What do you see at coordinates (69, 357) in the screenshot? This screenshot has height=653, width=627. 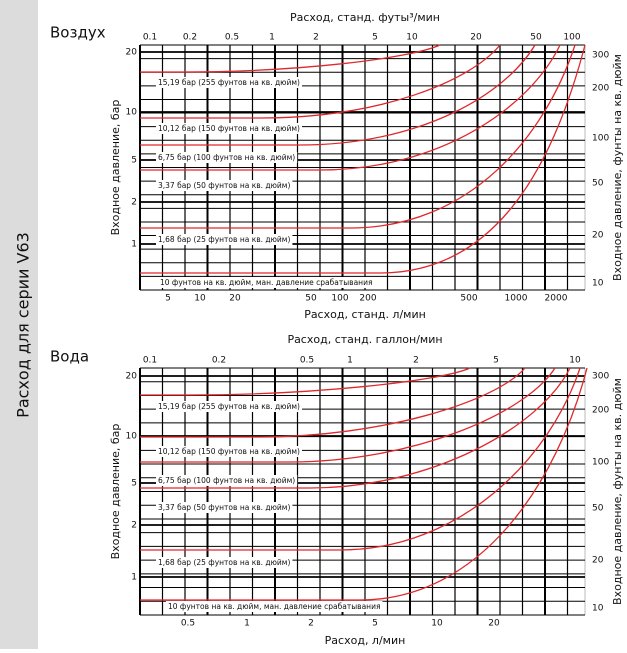 I see `panel-name: Вода` at bounding box center [69, 357].